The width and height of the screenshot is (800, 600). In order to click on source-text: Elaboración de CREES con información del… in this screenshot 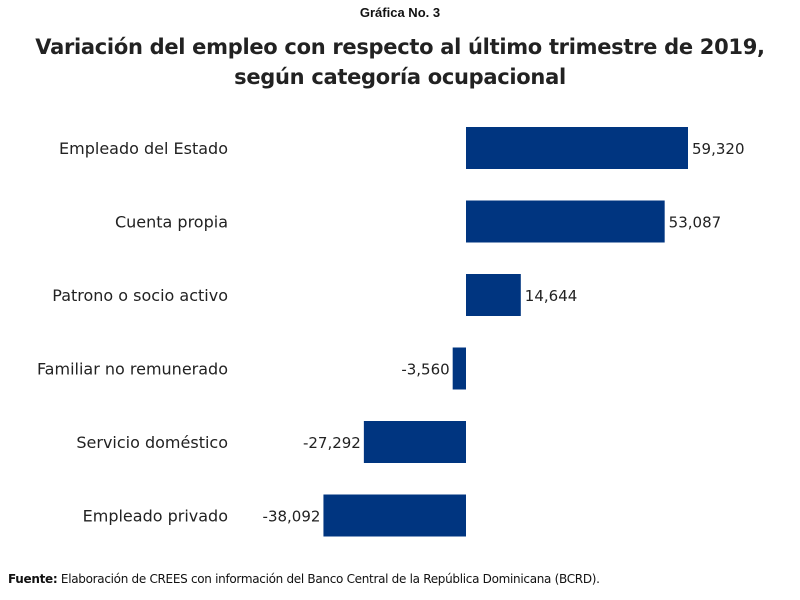, I will do `click(328, 579)`.